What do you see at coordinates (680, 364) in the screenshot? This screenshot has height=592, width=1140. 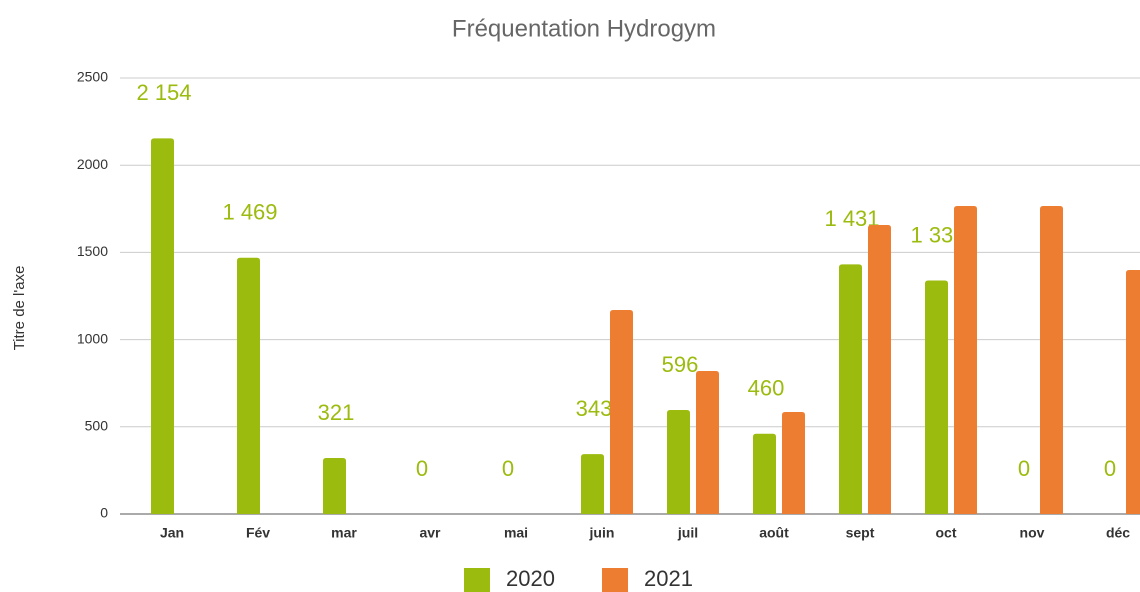 I see `data-label: 596` at bounding box center [680, 364].